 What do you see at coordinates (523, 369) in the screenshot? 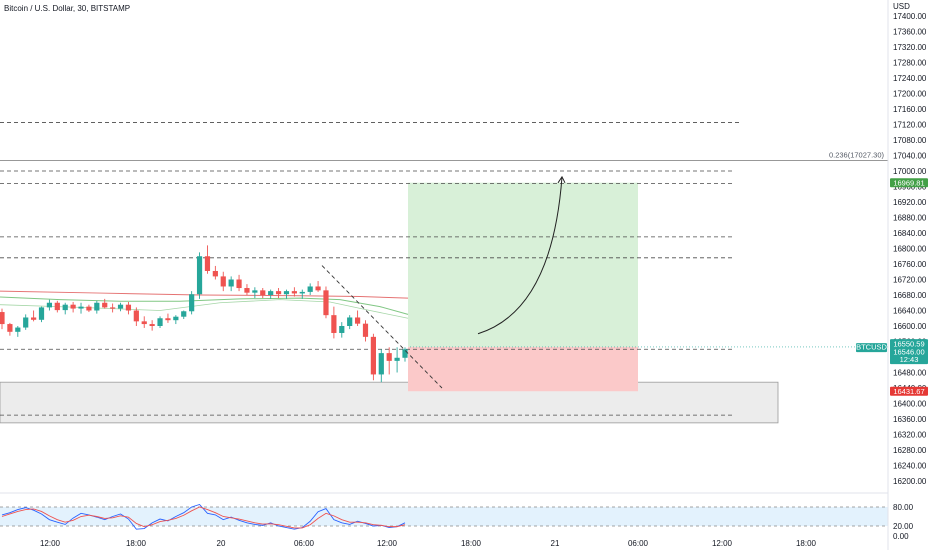
I see `stop-loss-zone` at bounding box center [523, 369].